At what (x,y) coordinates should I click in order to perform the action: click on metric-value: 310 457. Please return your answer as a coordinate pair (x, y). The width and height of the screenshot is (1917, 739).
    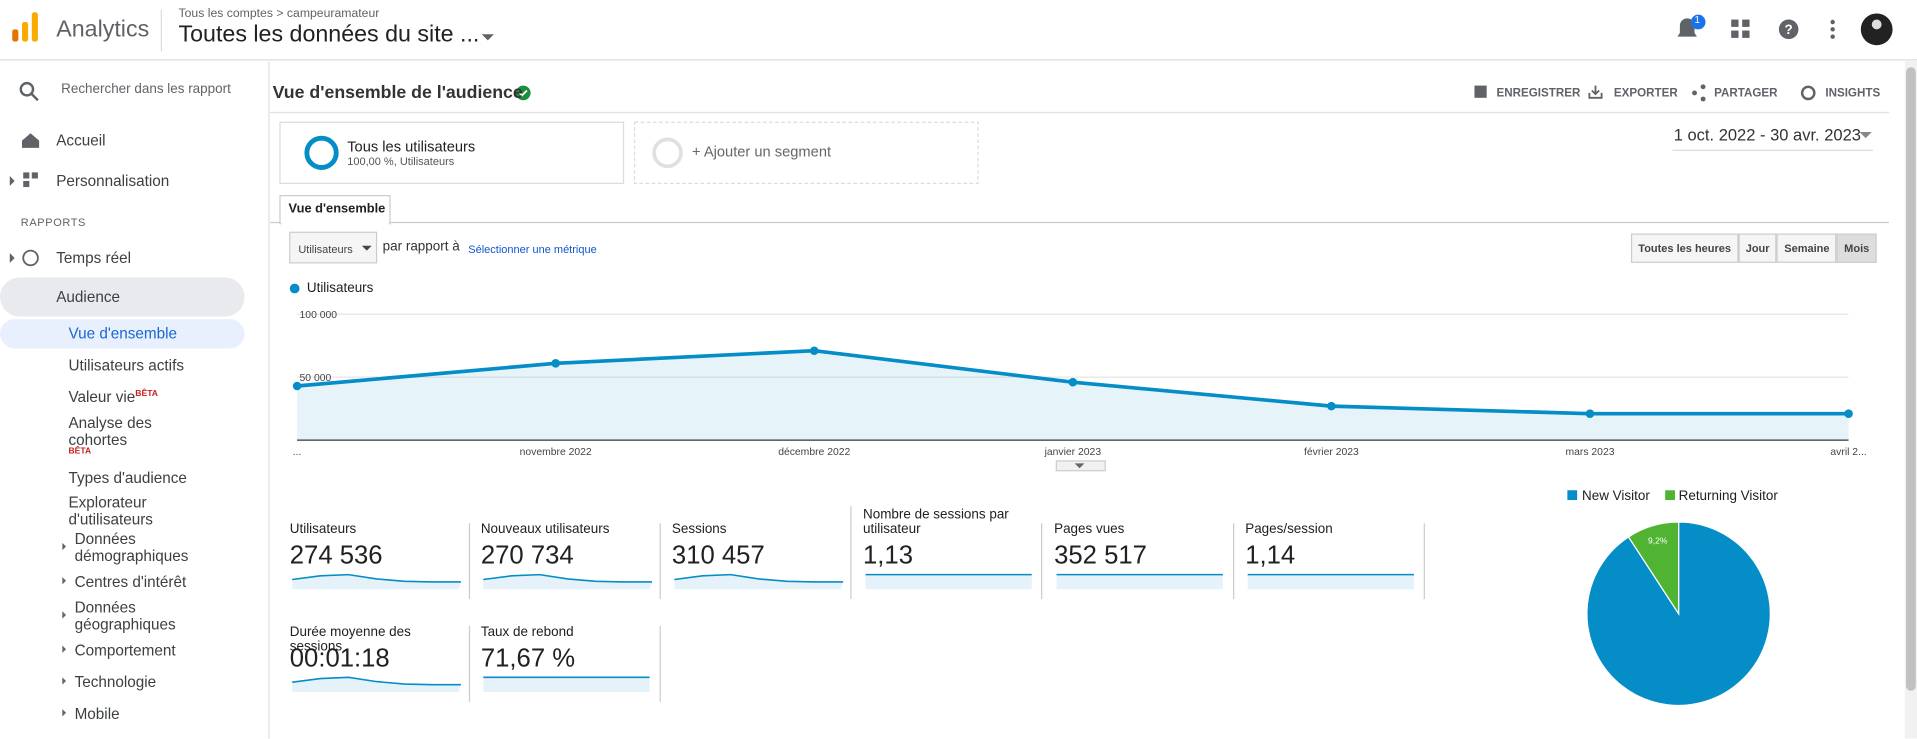
    Looking at the image, I should click on (718, 555).